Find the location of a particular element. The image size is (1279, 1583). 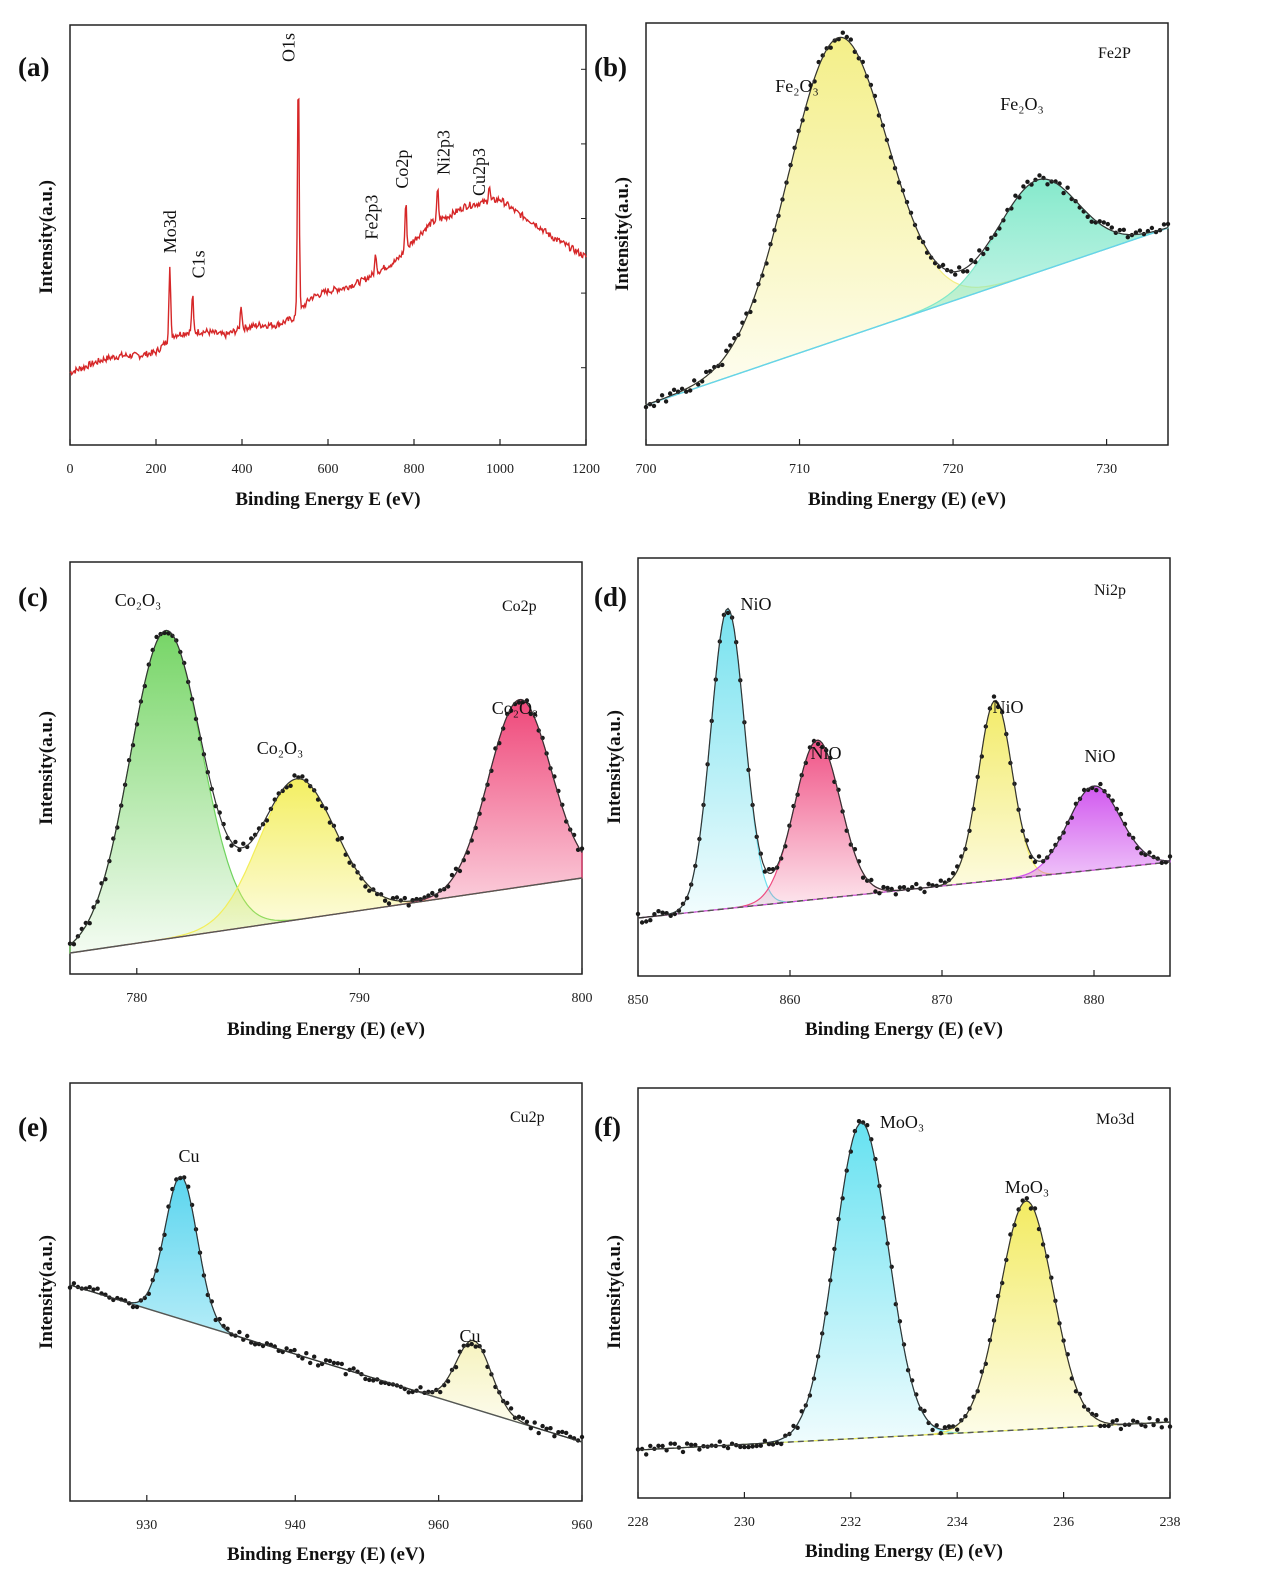

x-tick-label: 790 is located at coordinates (359, 998).